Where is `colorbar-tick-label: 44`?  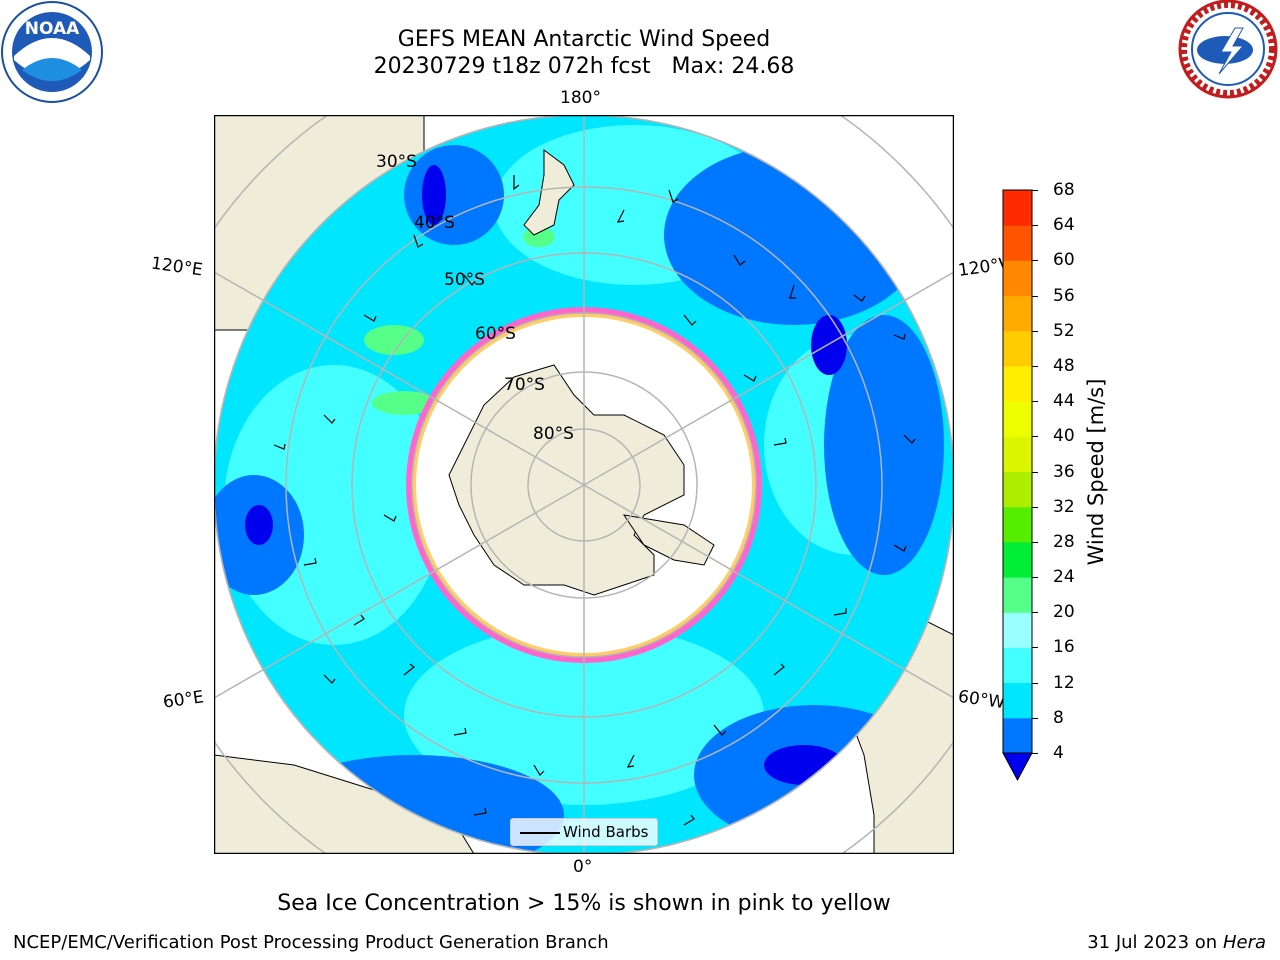 colorbar-tick-label: 44 is located at coordinates (1064, 401).